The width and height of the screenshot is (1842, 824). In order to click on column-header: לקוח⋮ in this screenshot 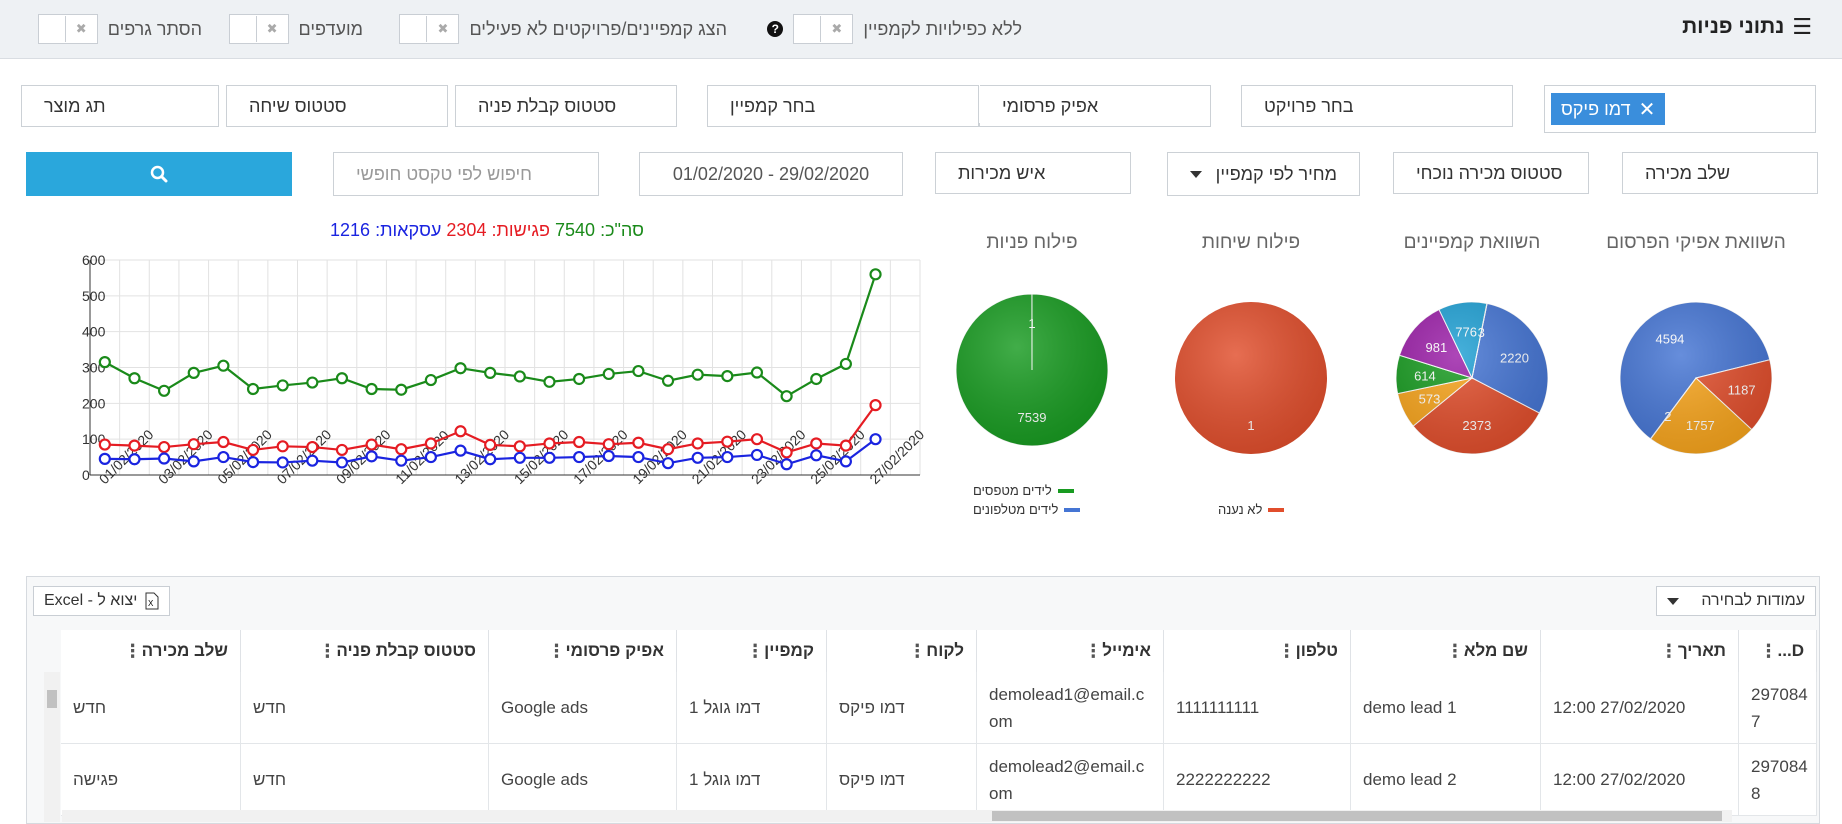, I will do `click(902, 651)`.